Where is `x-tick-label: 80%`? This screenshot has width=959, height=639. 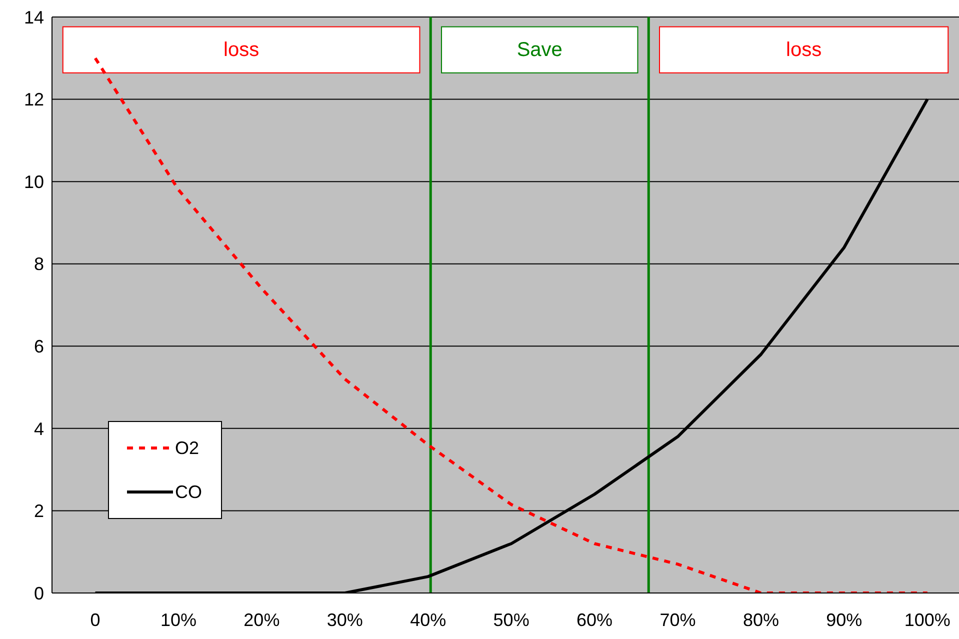 x-tick-label: 80% is located at coordinates (760, 620).